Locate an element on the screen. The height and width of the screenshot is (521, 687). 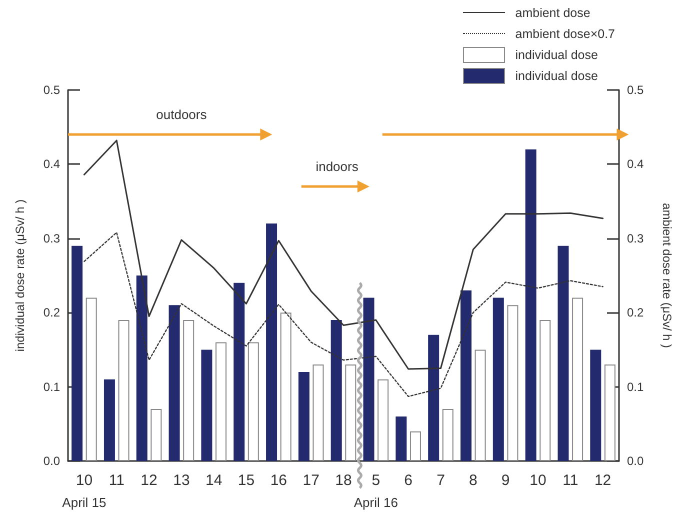
x-tick-label: 13 is located at coordinates (181, 480).